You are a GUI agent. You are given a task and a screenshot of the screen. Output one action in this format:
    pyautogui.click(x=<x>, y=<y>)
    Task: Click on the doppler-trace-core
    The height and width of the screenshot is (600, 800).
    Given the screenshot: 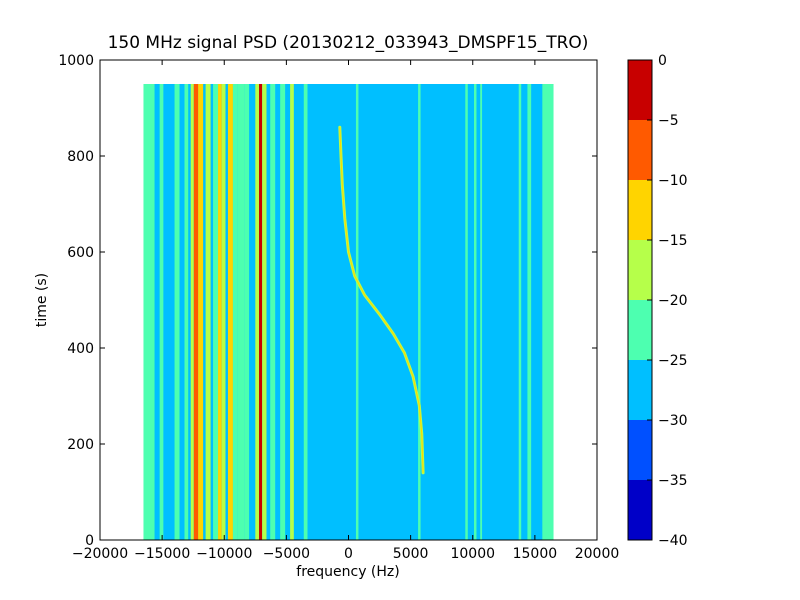 What is the action you would take?
    pyautogui.click(x=381, y=300)
    